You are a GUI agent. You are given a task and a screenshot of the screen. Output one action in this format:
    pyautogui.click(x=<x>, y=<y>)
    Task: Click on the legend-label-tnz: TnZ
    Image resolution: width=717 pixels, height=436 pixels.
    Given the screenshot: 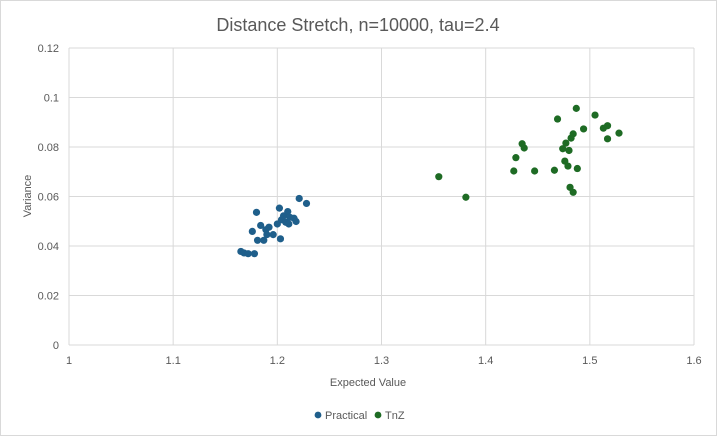 What is the action you would take?
    pyautogui.click(x=395, y=416)
    